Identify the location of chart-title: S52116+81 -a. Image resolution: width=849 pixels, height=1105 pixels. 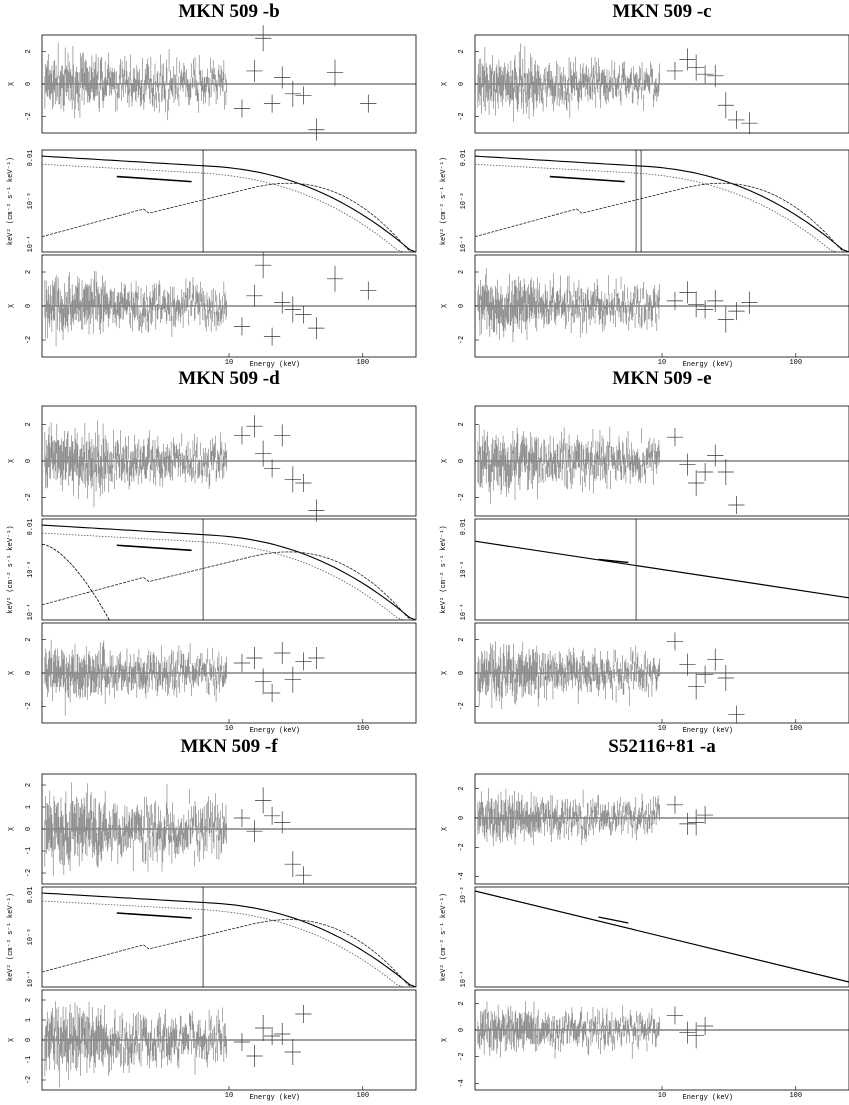
(662, 746).